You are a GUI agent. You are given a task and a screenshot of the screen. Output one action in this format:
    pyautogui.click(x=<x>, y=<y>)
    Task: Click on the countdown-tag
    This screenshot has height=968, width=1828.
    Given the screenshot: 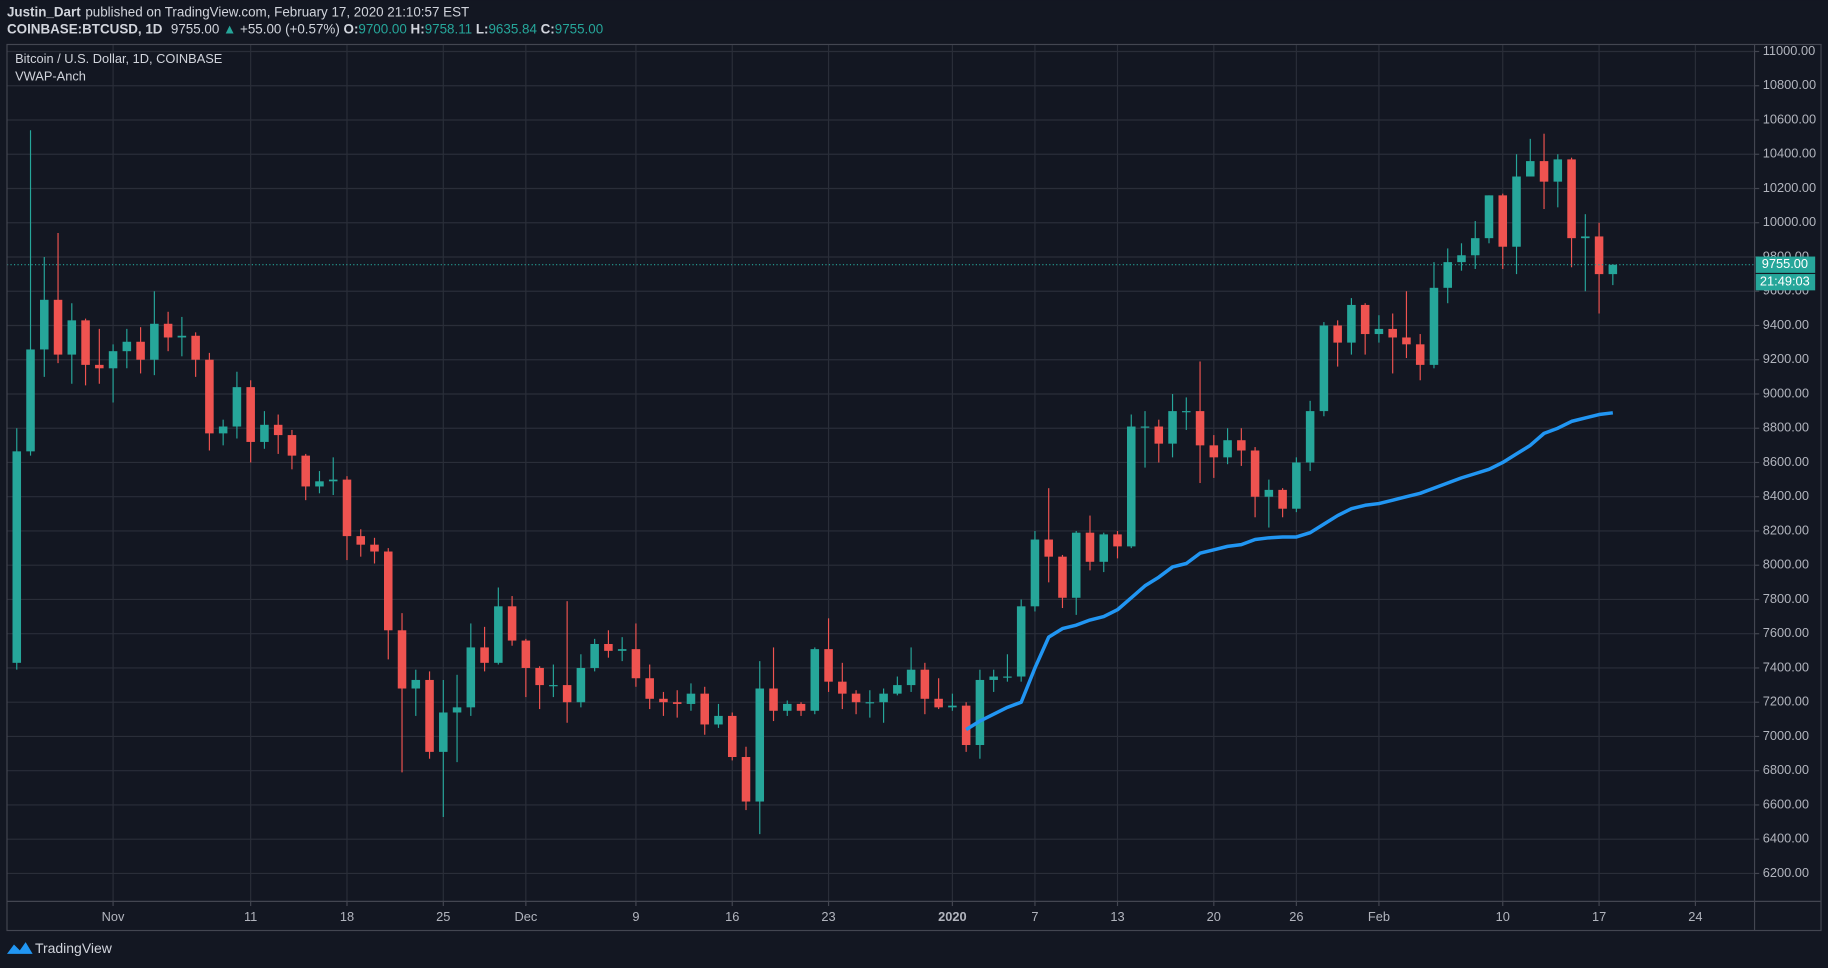 What is the action you would take?
    pyautogui.click(x=1785, y=282)
    